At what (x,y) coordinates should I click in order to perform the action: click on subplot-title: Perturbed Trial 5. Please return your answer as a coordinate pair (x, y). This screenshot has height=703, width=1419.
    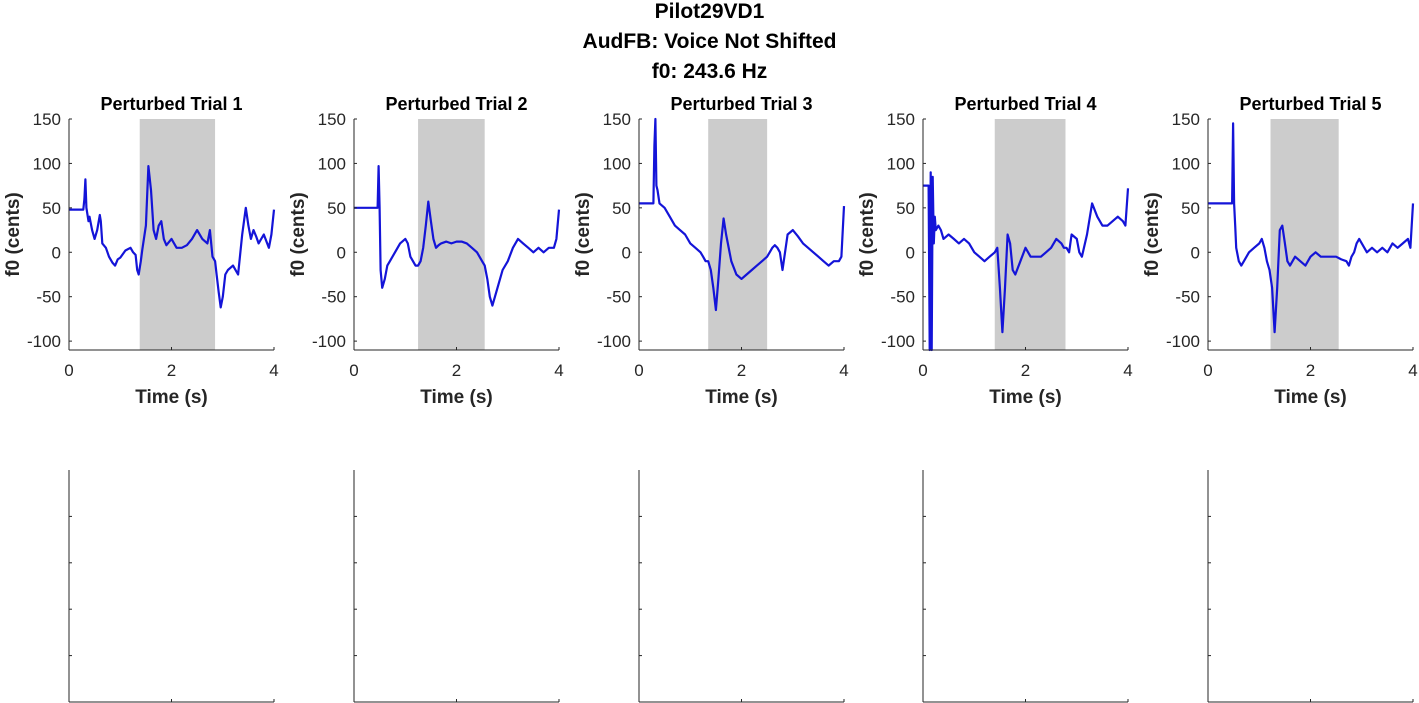
    Looking at the image, I should click on (1310, 104).